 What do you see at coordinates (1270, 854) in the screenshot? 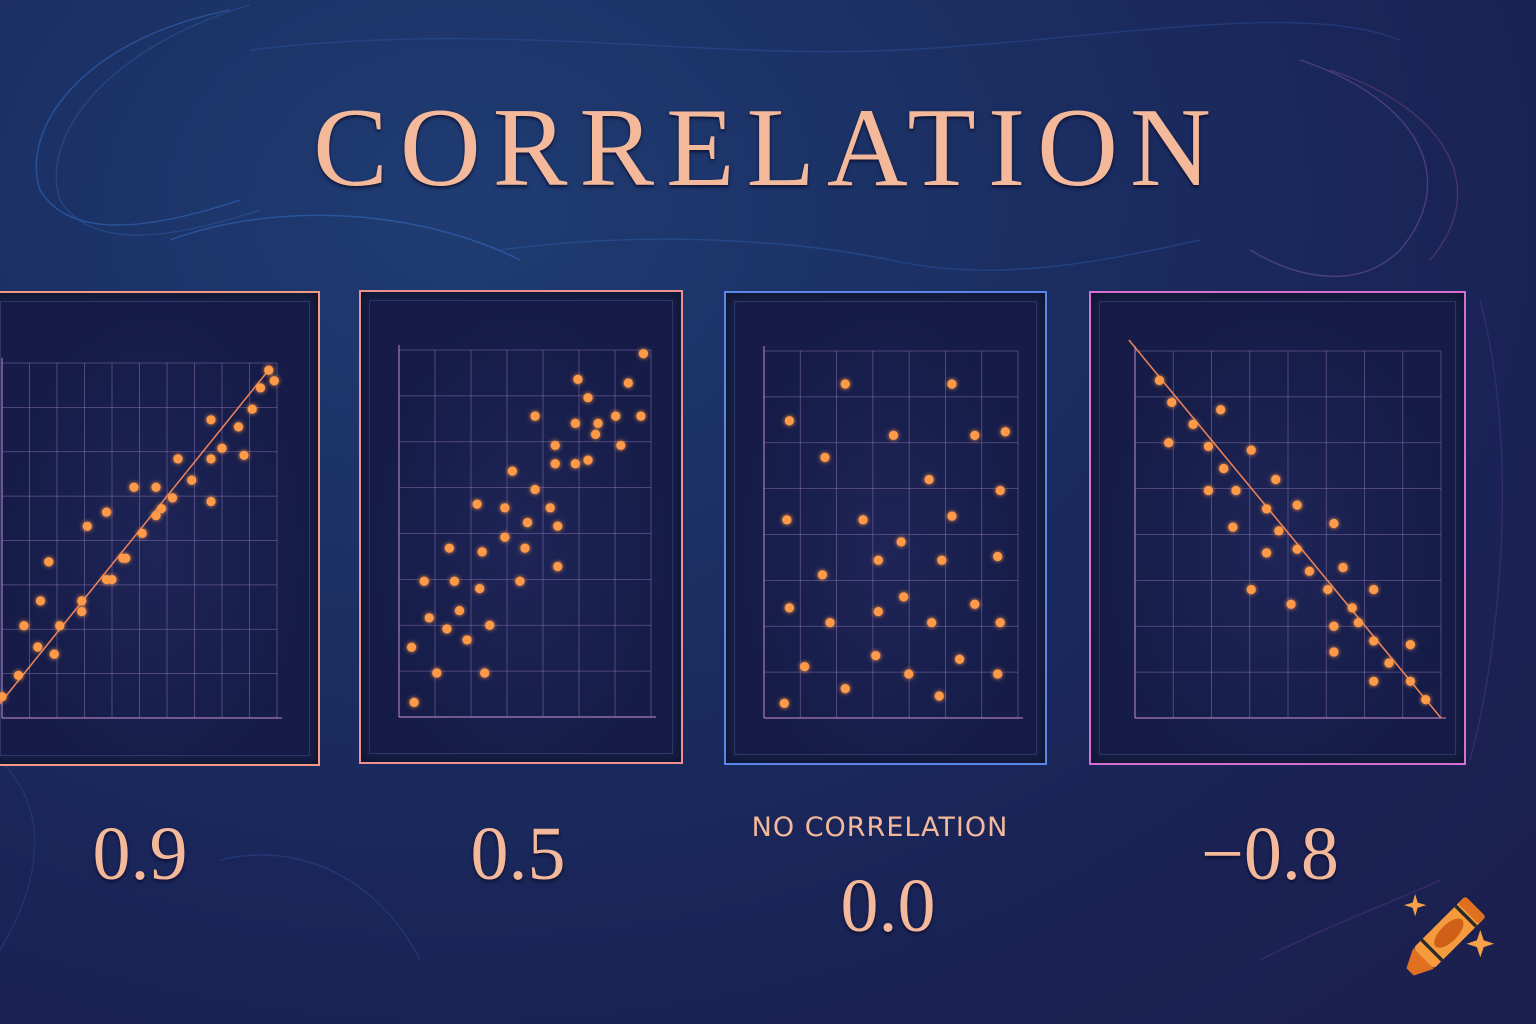
I see `correlation-value-4: −0.8` at bounding box center [1270, 854].